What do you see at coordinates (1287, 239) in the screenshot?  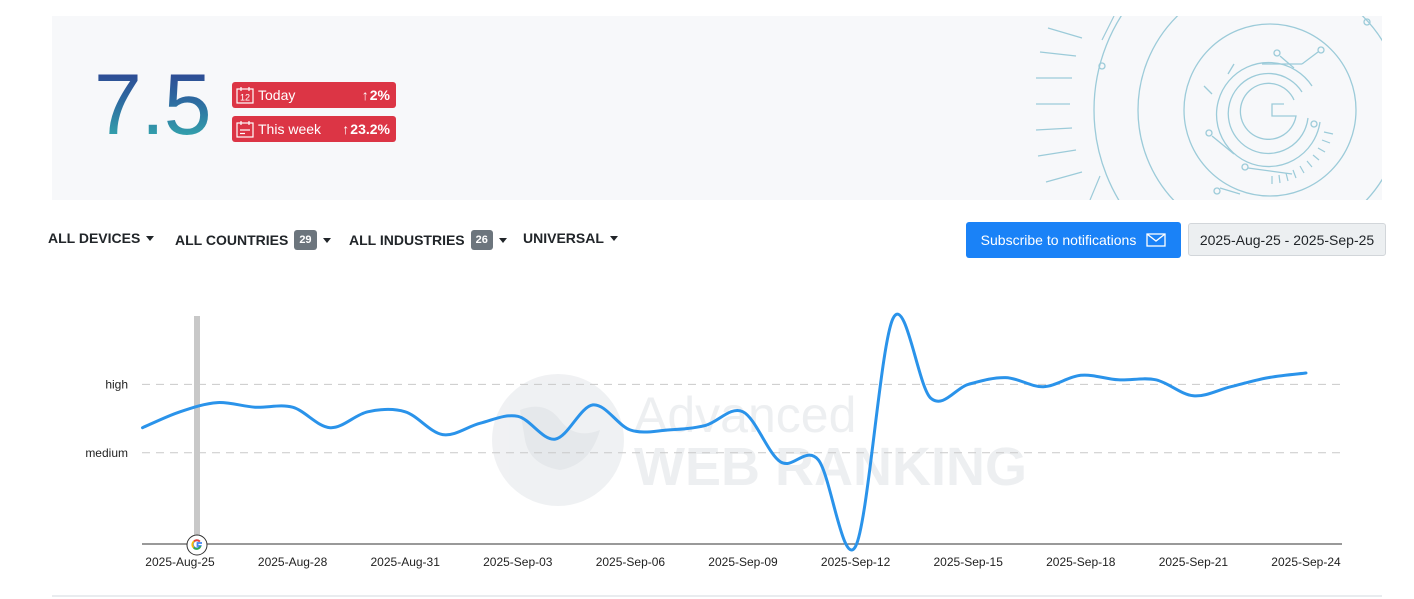 I see `date-range-picker: 2025-Aug-25 - 2025-Sep-25` at bounding box center [1287, 239].